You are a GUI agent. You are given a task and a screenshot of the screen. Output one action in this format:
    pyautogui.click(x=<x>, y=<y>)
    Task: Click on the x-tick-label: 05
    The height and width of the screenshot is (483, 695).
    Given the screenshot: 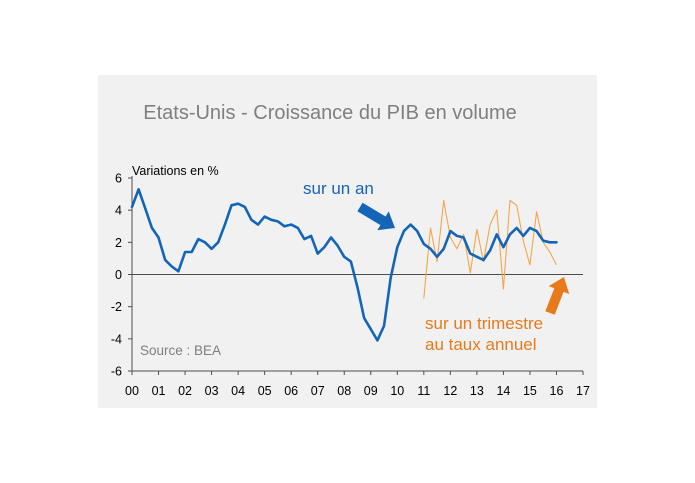 What is the action you would take?
    pyautogui.click(x=265, y=391)
    